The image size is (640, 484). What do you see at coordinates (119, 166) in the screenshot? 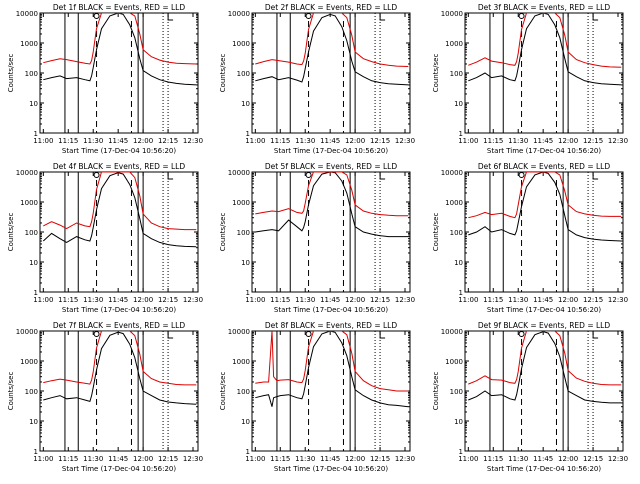
I see `panel-title: Det 4f BLACK = Events, RED = LLD` at bounding box center [119, 166].